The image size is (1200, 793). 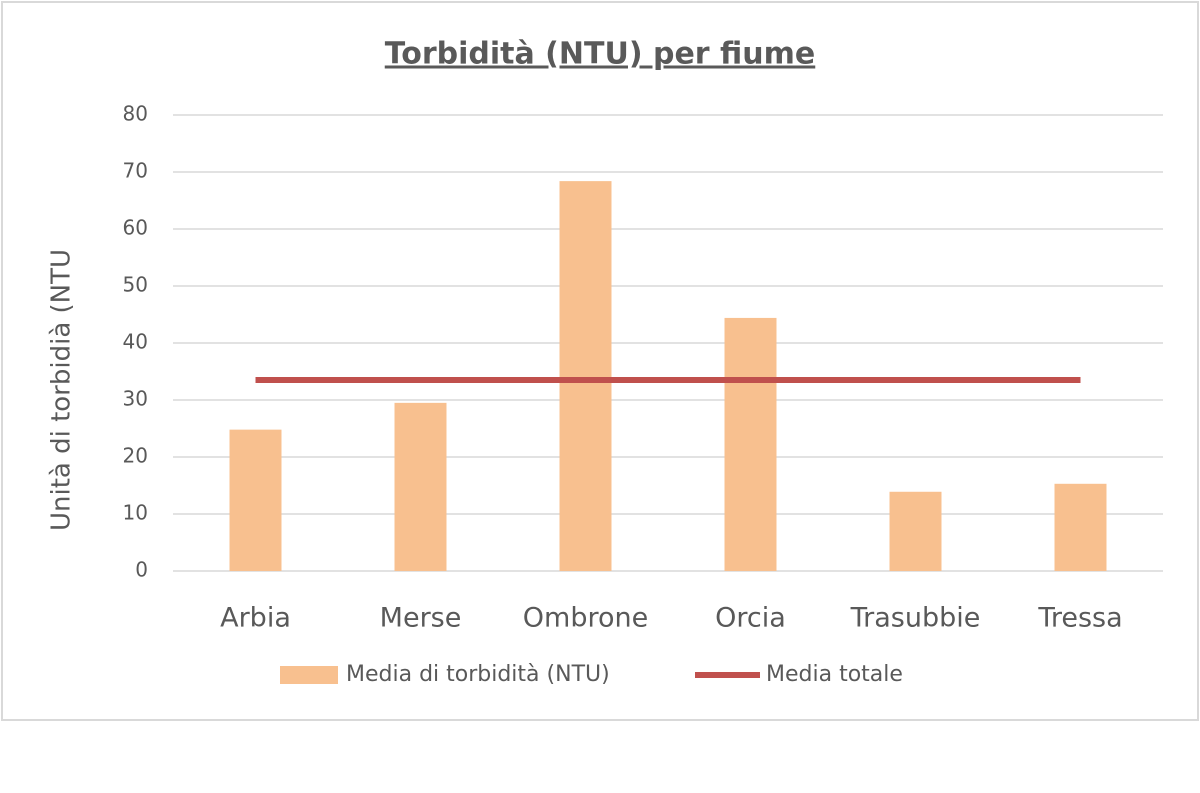 I want to click on x-tick-label: Tressa, so click(x=1079, y=618).